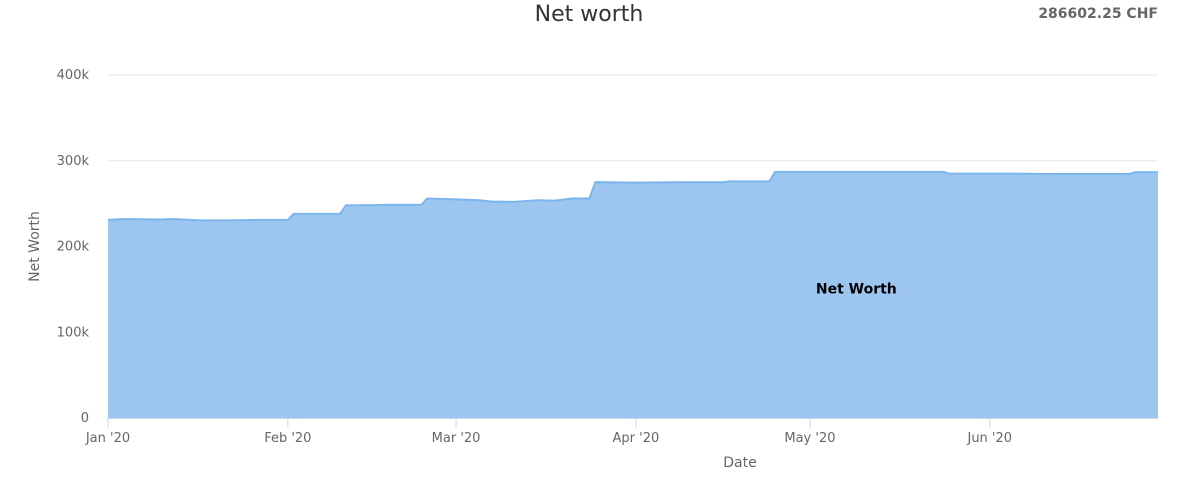 The image size is (1178, 477). Describe the element at coordinates (632, 196) in the screenshot. I see `series-line` at that location.